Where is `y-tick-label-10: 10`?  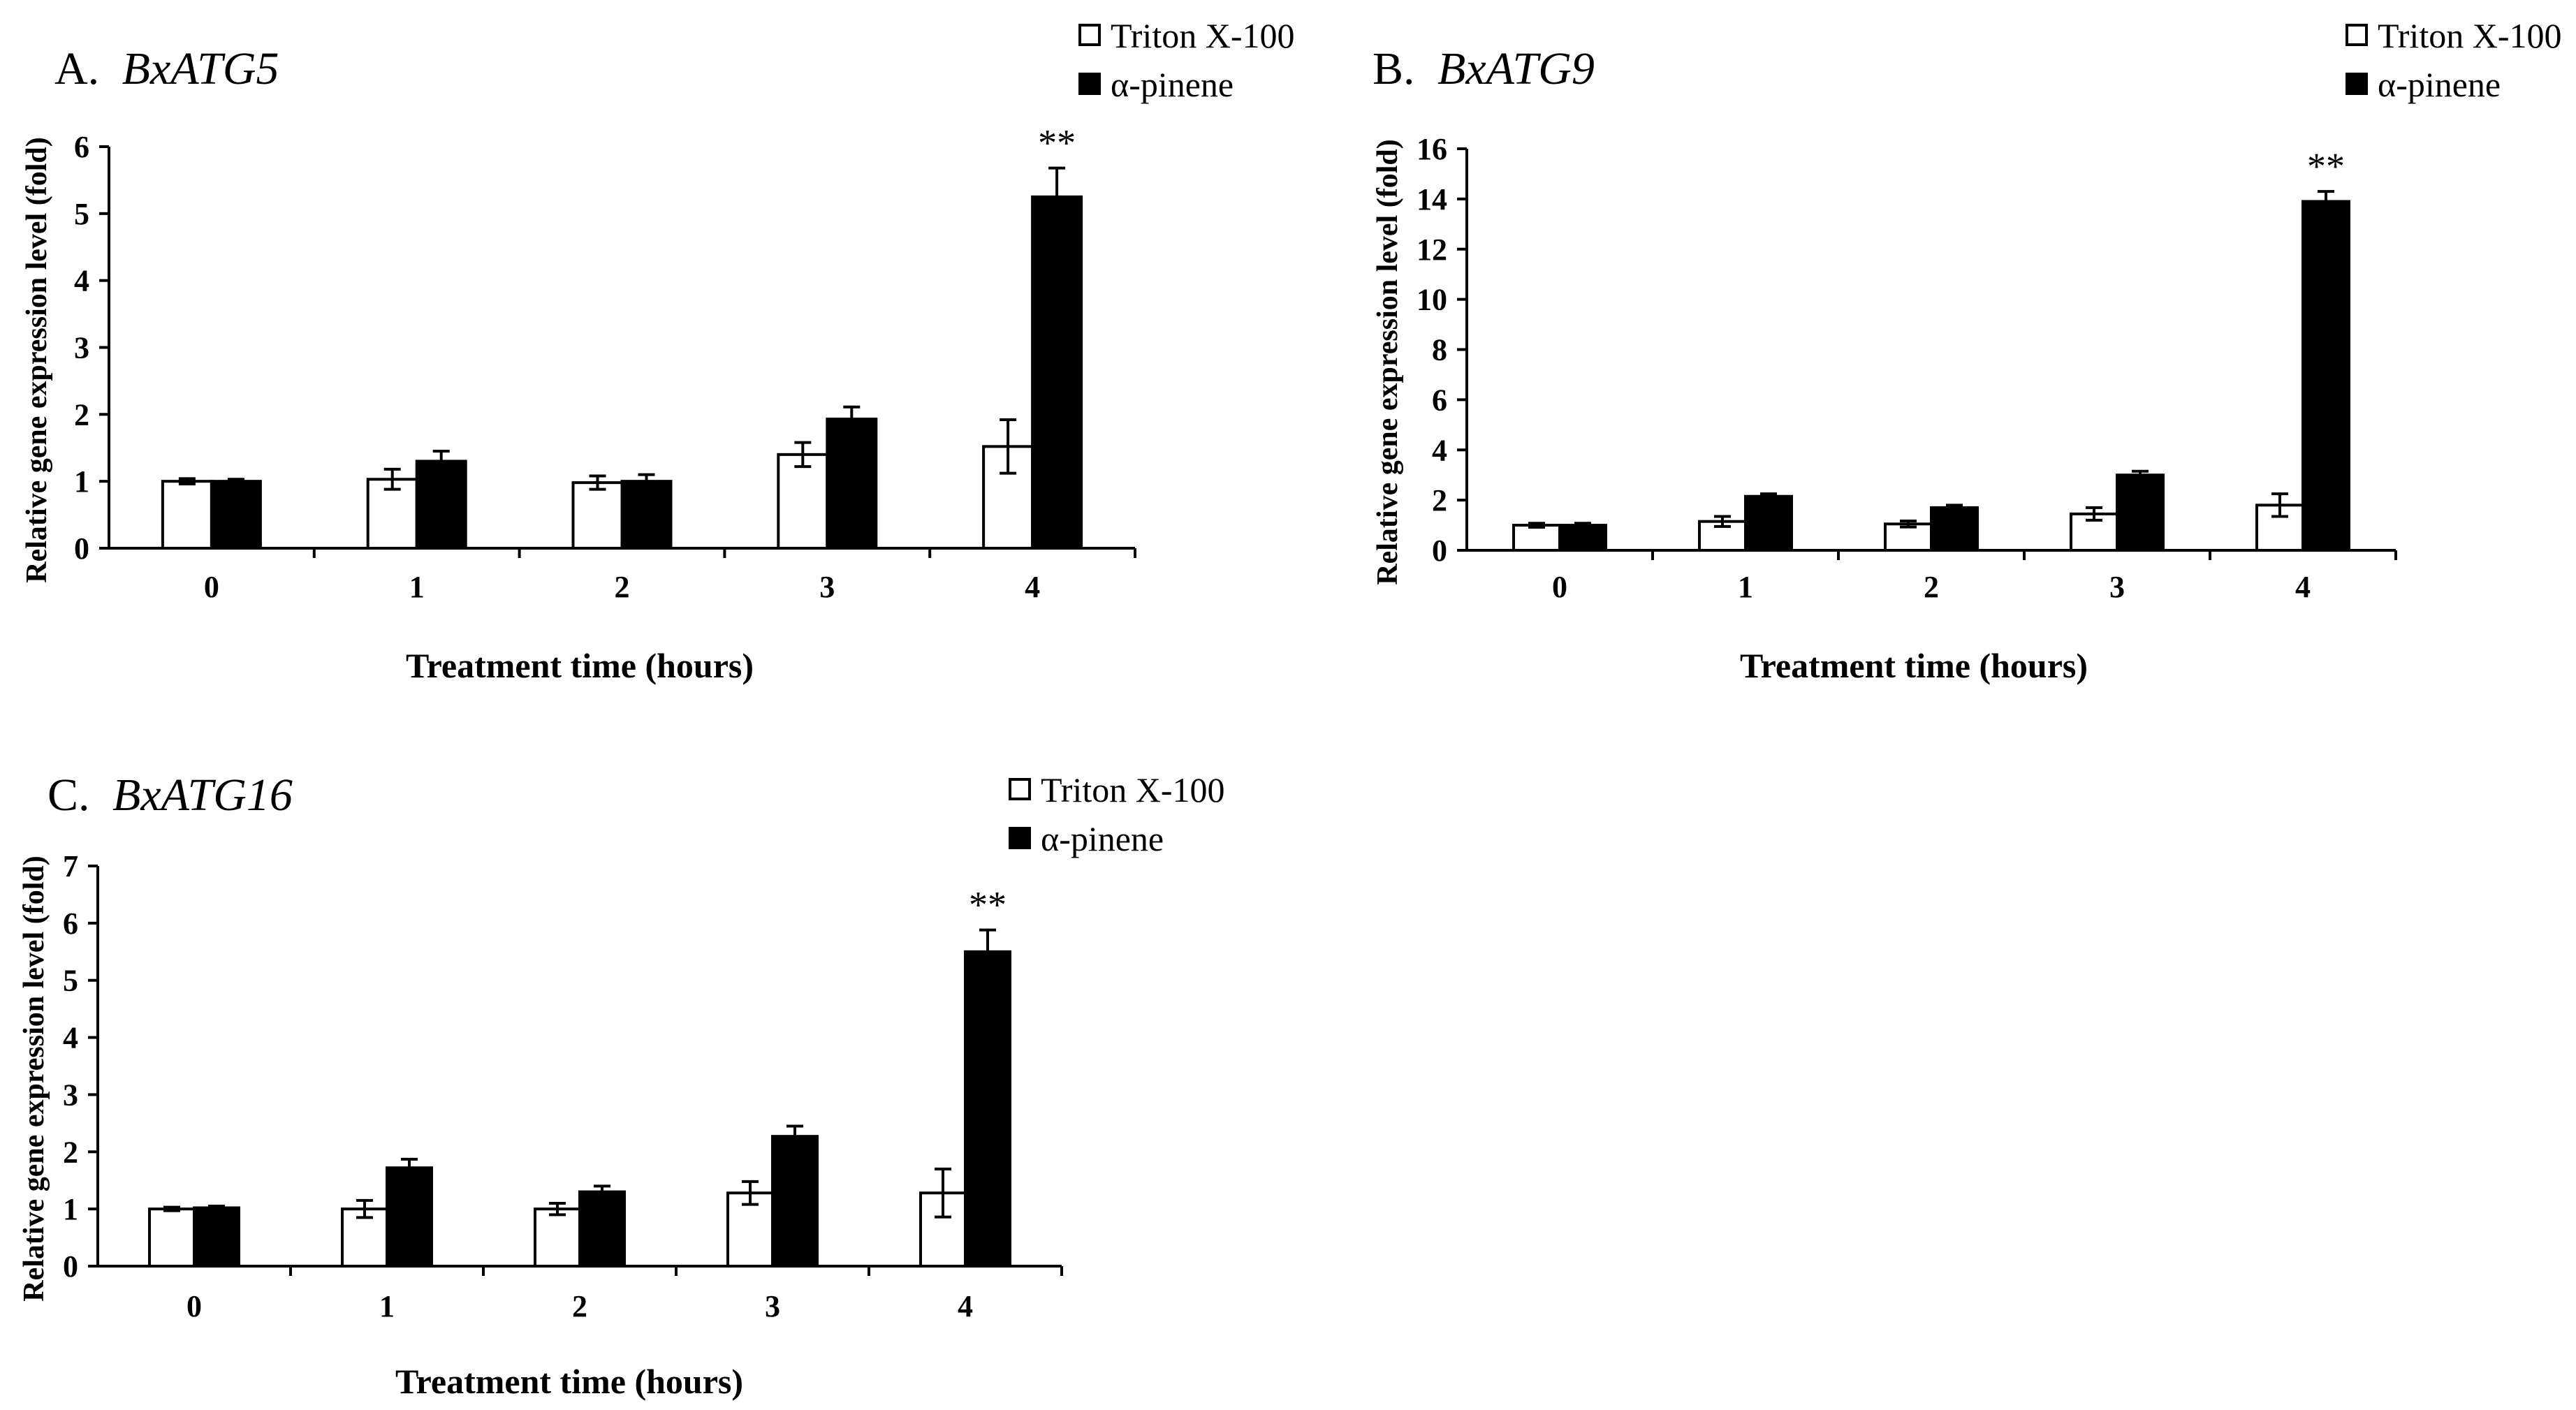
y-tick-label-10: 10 is located at coordinates (1432, 300).